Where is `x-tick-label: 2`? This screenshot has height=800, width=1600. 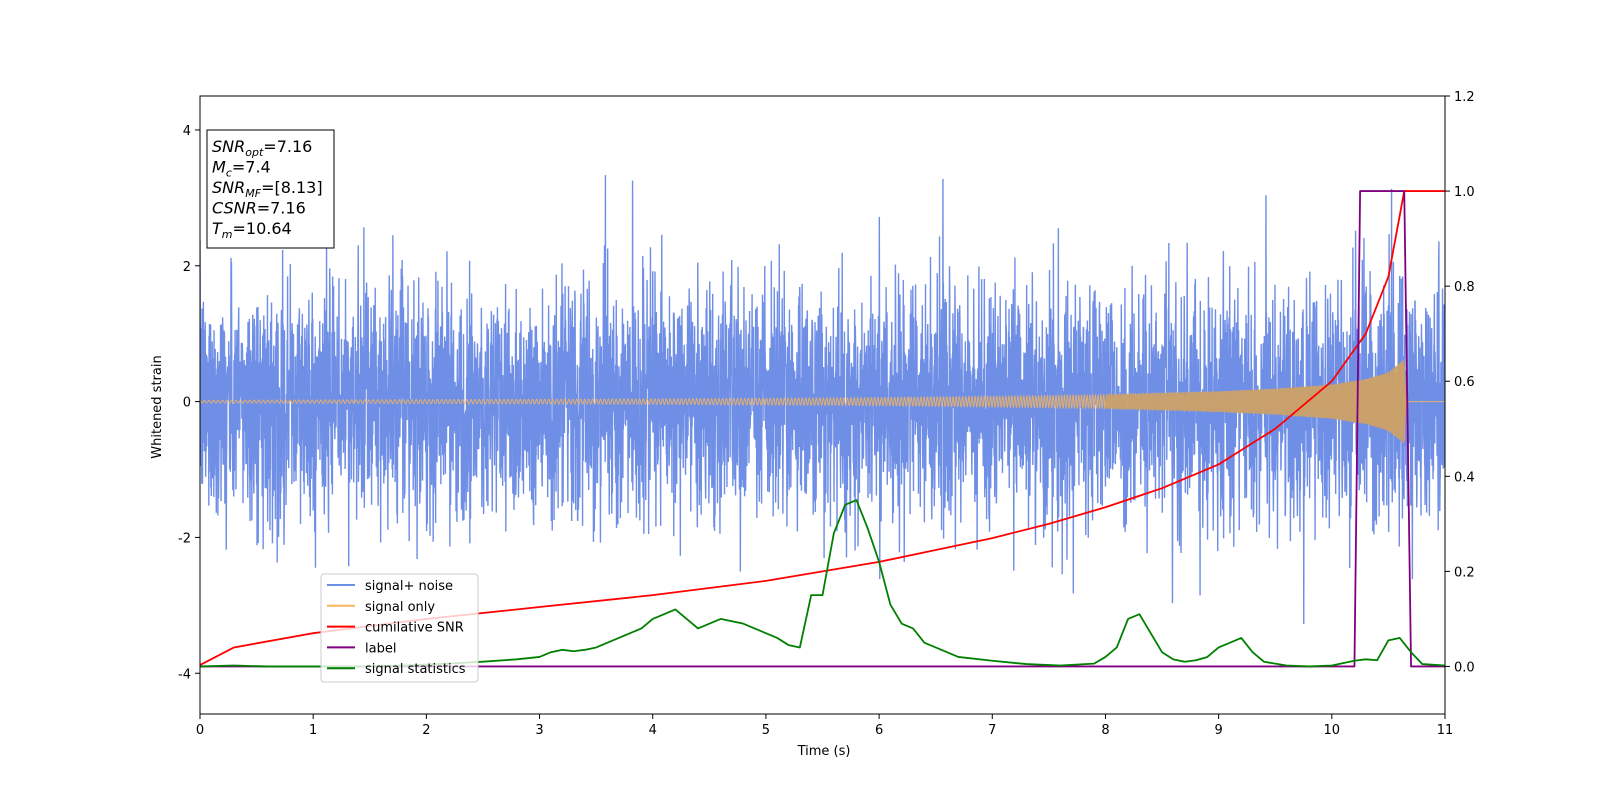 x-tick-label: 2 is located at coordinates (426, 730).